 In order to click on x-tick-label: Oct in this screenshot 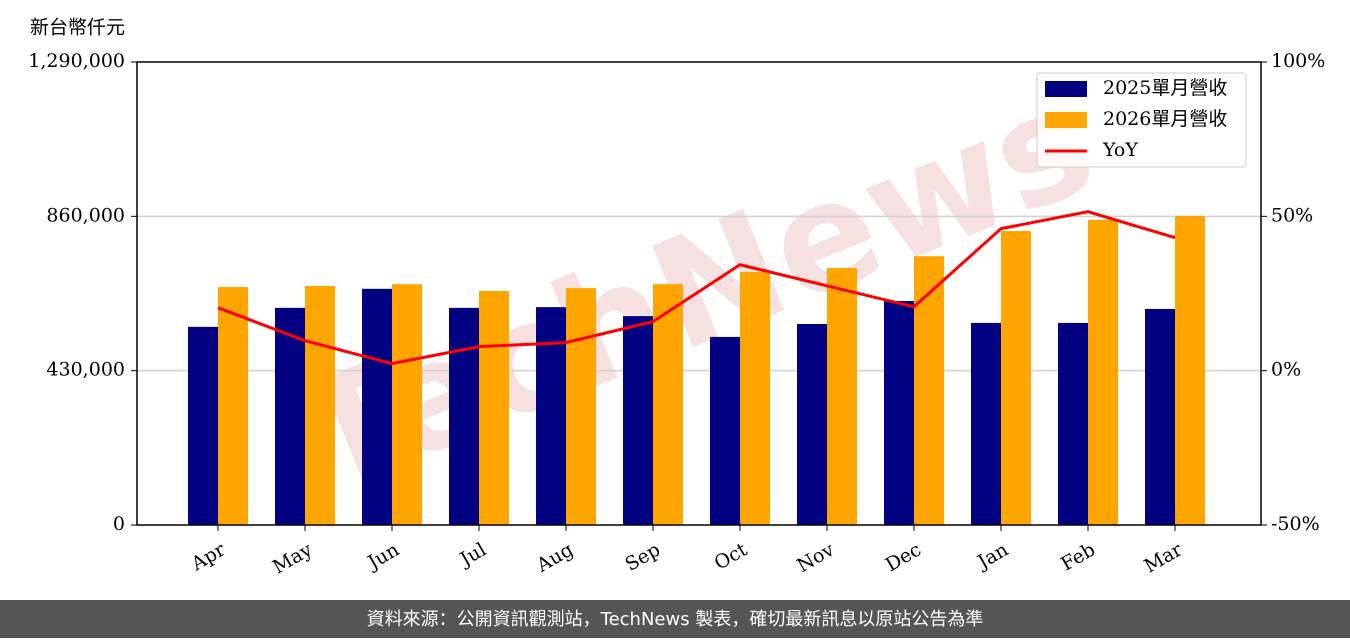, I will do `click(731, 556)`.